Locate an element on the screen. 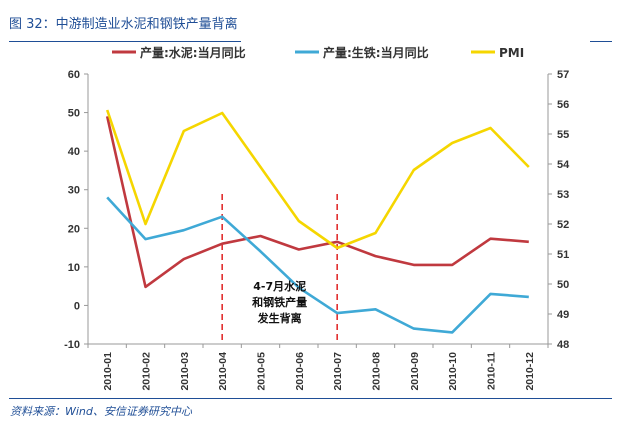 The image size is (633, 423). x-tick-label: 2010-11 is located at coordinates (492, 371).